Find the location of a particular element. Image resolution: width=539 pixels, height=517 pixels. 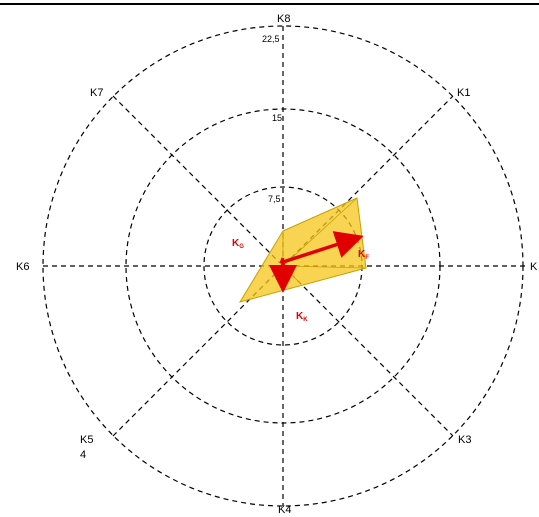

axis-label-k7: K7 is located at coordinates (96, 93).